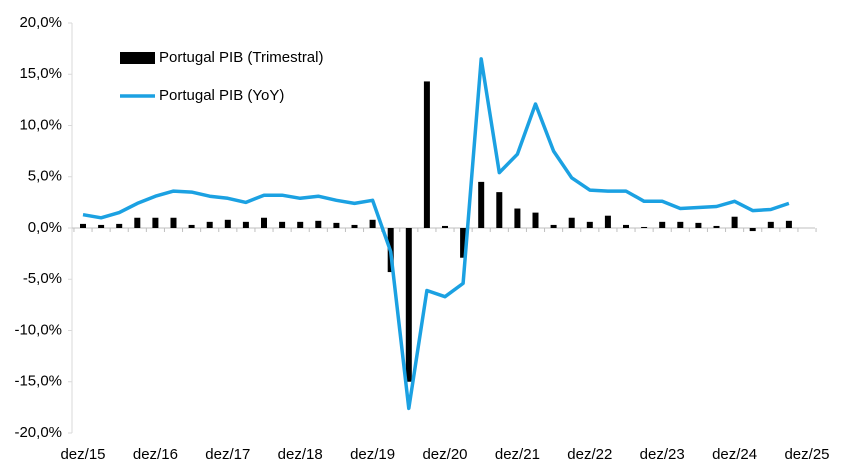 The width and height of the screenshot is (842, 466). I want to click on x-tick-label: dez/20, so click(444, 454).